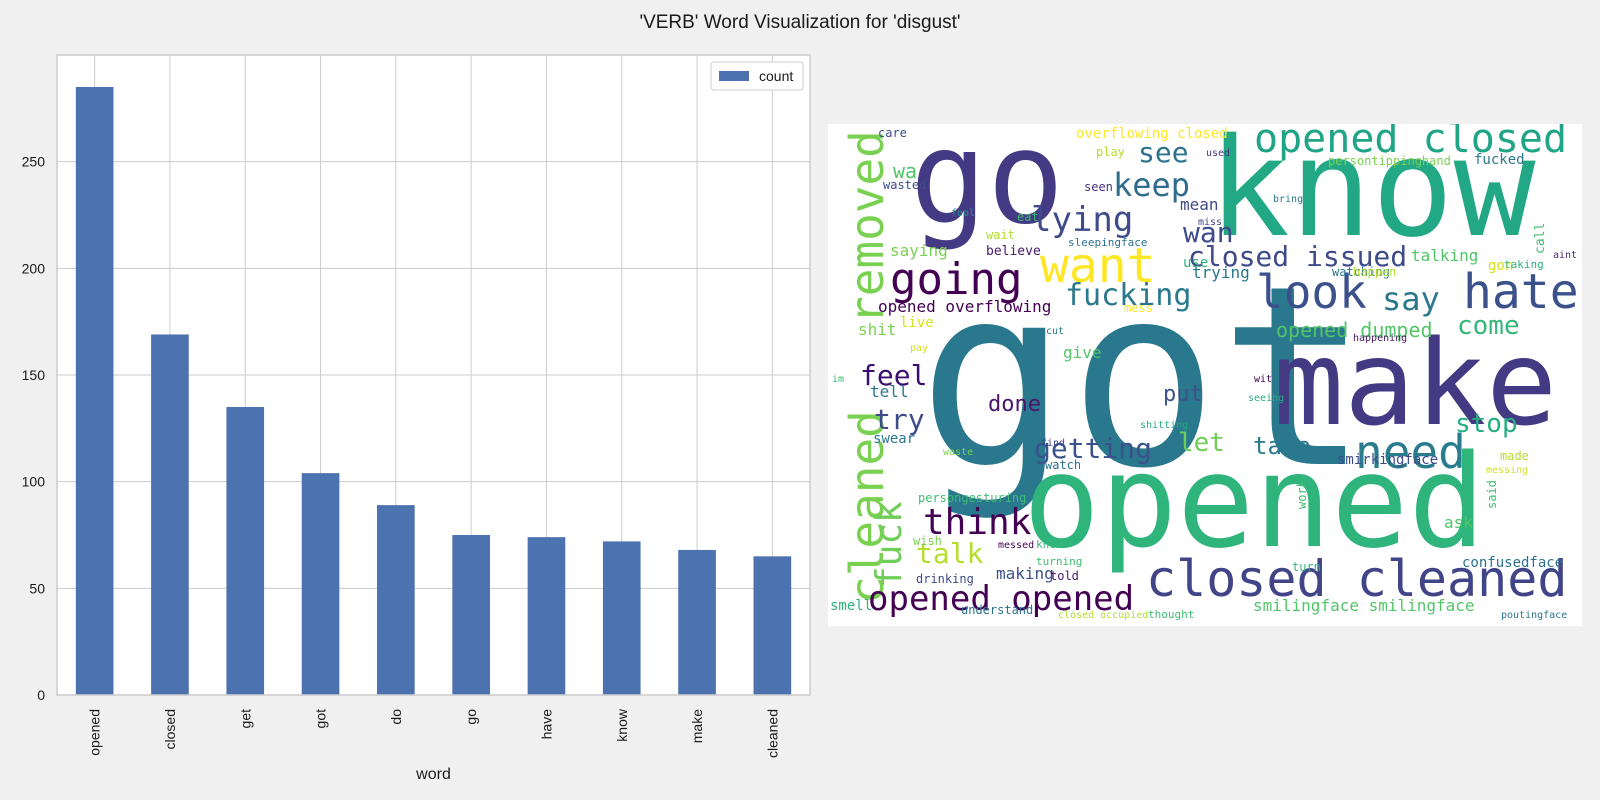 The width and height of the screenshot is (1600, 800). Describe the element at coordinates (877, 329) in the screenshot. I see `word-cloud-word: shit` at that location.